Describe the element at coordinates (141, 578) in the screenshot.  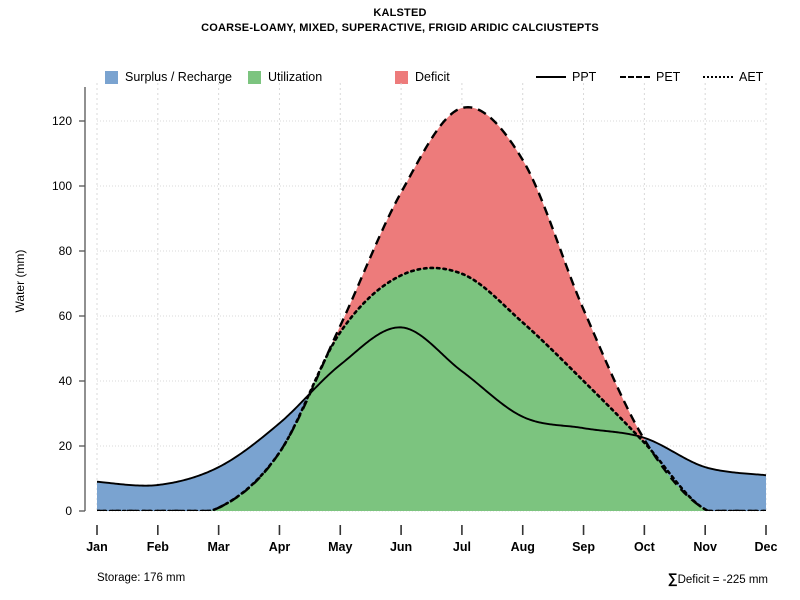
I see `storage-label: Storage: 176 mm` at that location.